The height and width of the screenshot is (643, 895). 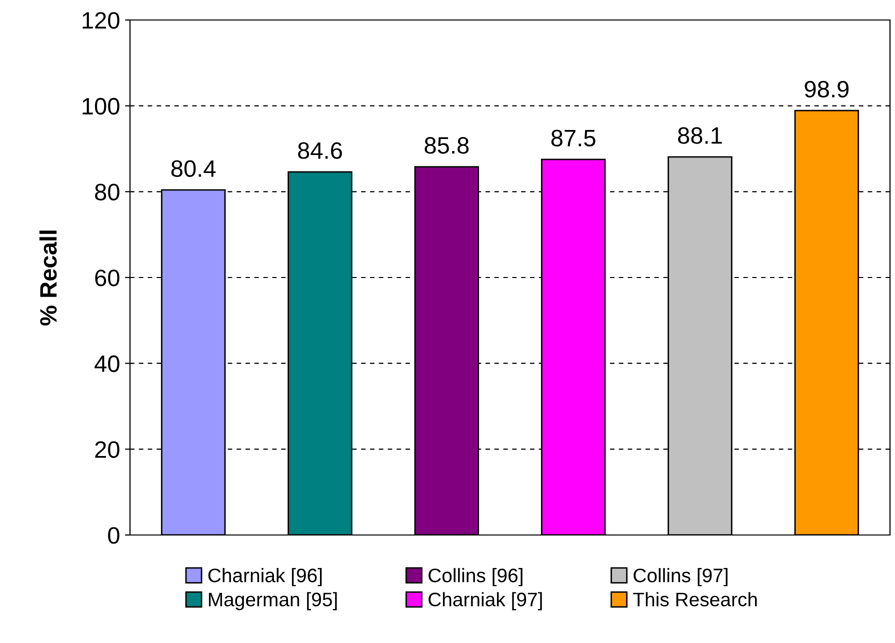 I want to click on y-tick-label: 20, so click(x=107, y=449).